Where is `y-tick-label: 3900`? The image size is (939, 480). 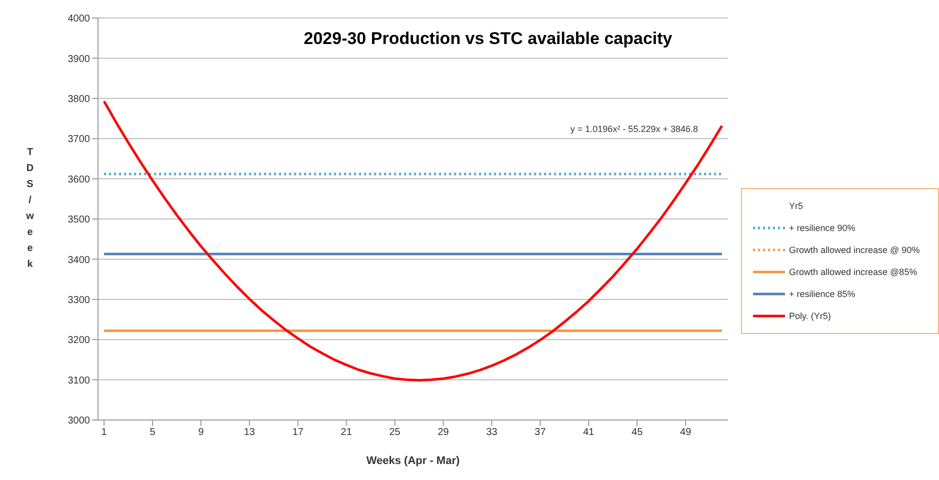
y-tick-label: 3900 is located at coordinates (79, 59).